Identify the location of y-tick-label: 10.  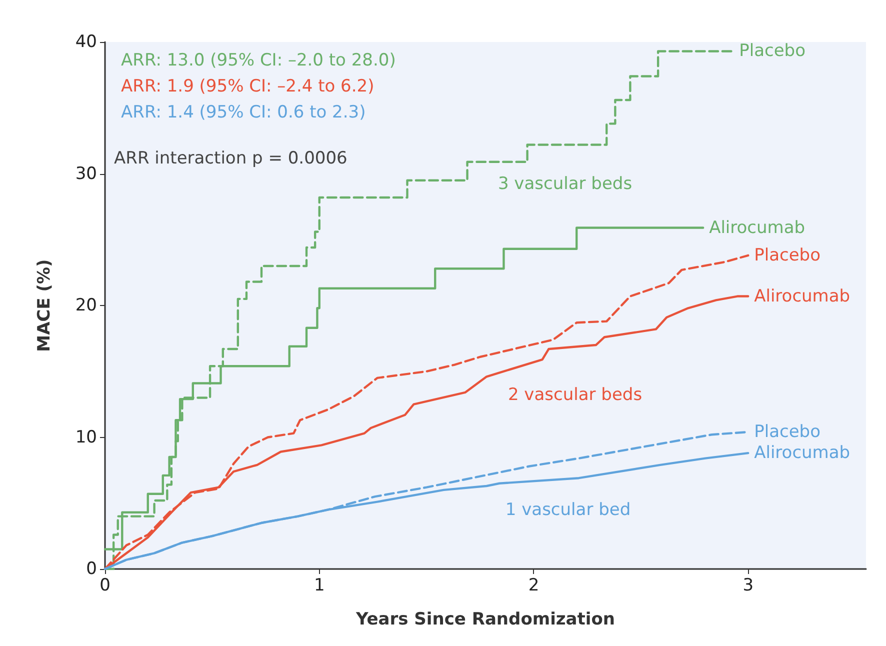
(86, 437).